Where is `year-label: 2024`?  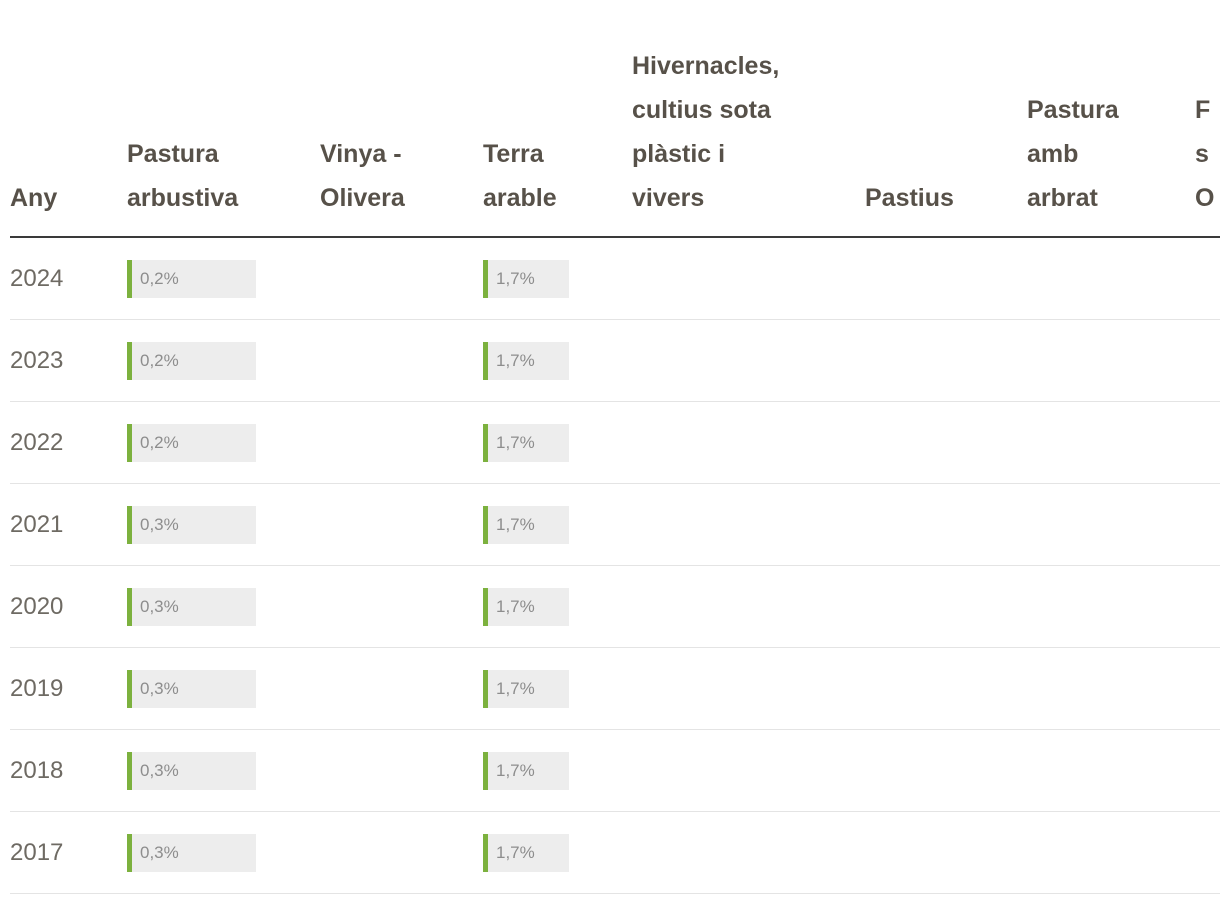 year-label: 2024 is located at coordinates (37, 278).